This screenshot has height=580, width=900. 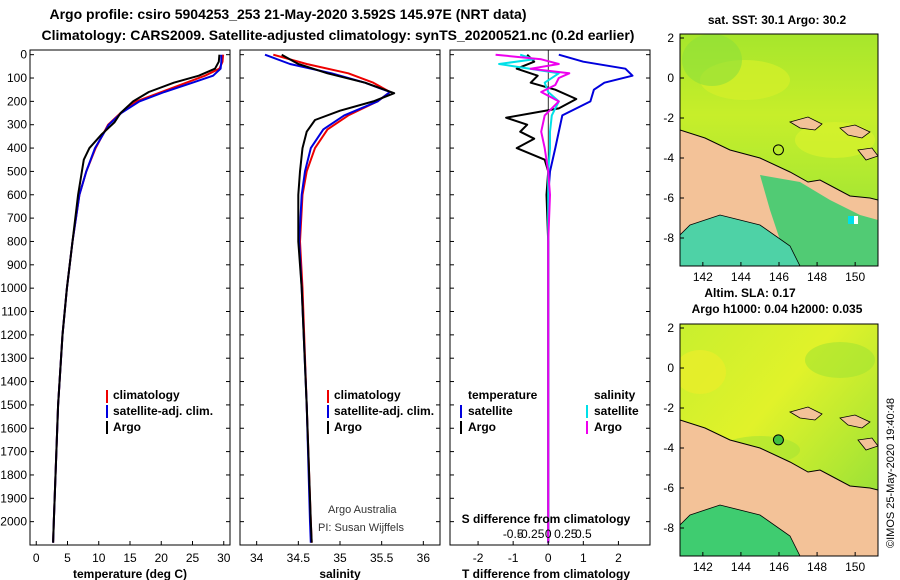 I want to click on s-tick-label: 0.5, so click(x=583, y=534).